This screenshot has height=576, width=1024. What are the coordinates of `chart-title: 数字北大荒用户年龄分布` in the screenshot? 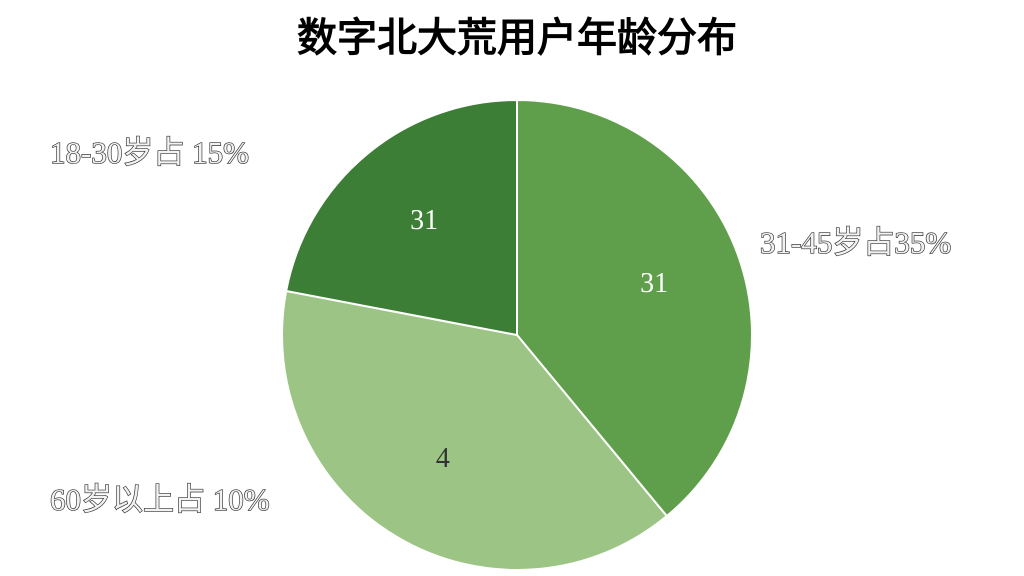 It's located at (517, 38).